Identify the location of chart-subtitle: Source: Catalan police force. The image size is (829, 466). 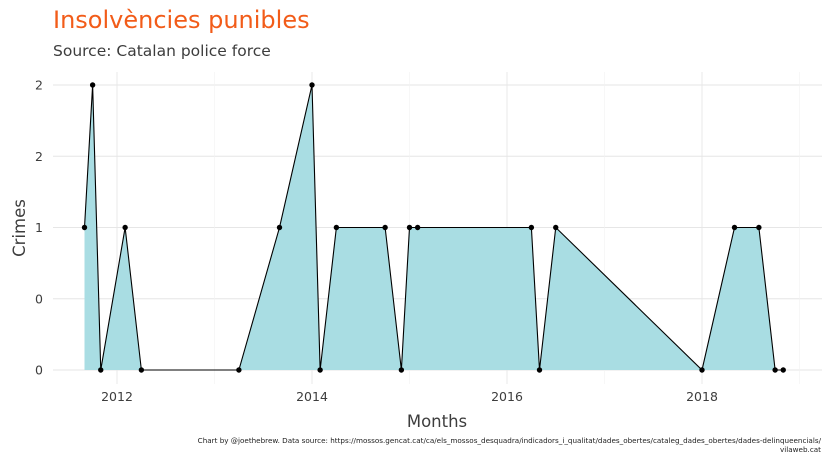
(162, 51).